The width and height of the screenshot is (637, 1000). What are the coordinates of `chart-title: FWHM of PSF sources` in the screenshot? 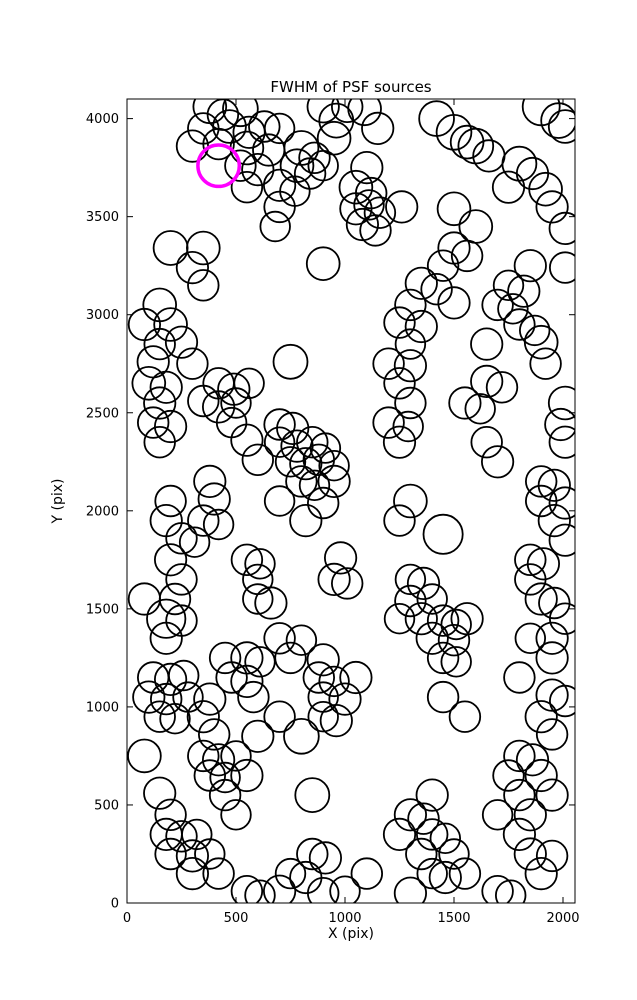 It's located at (350, 87).